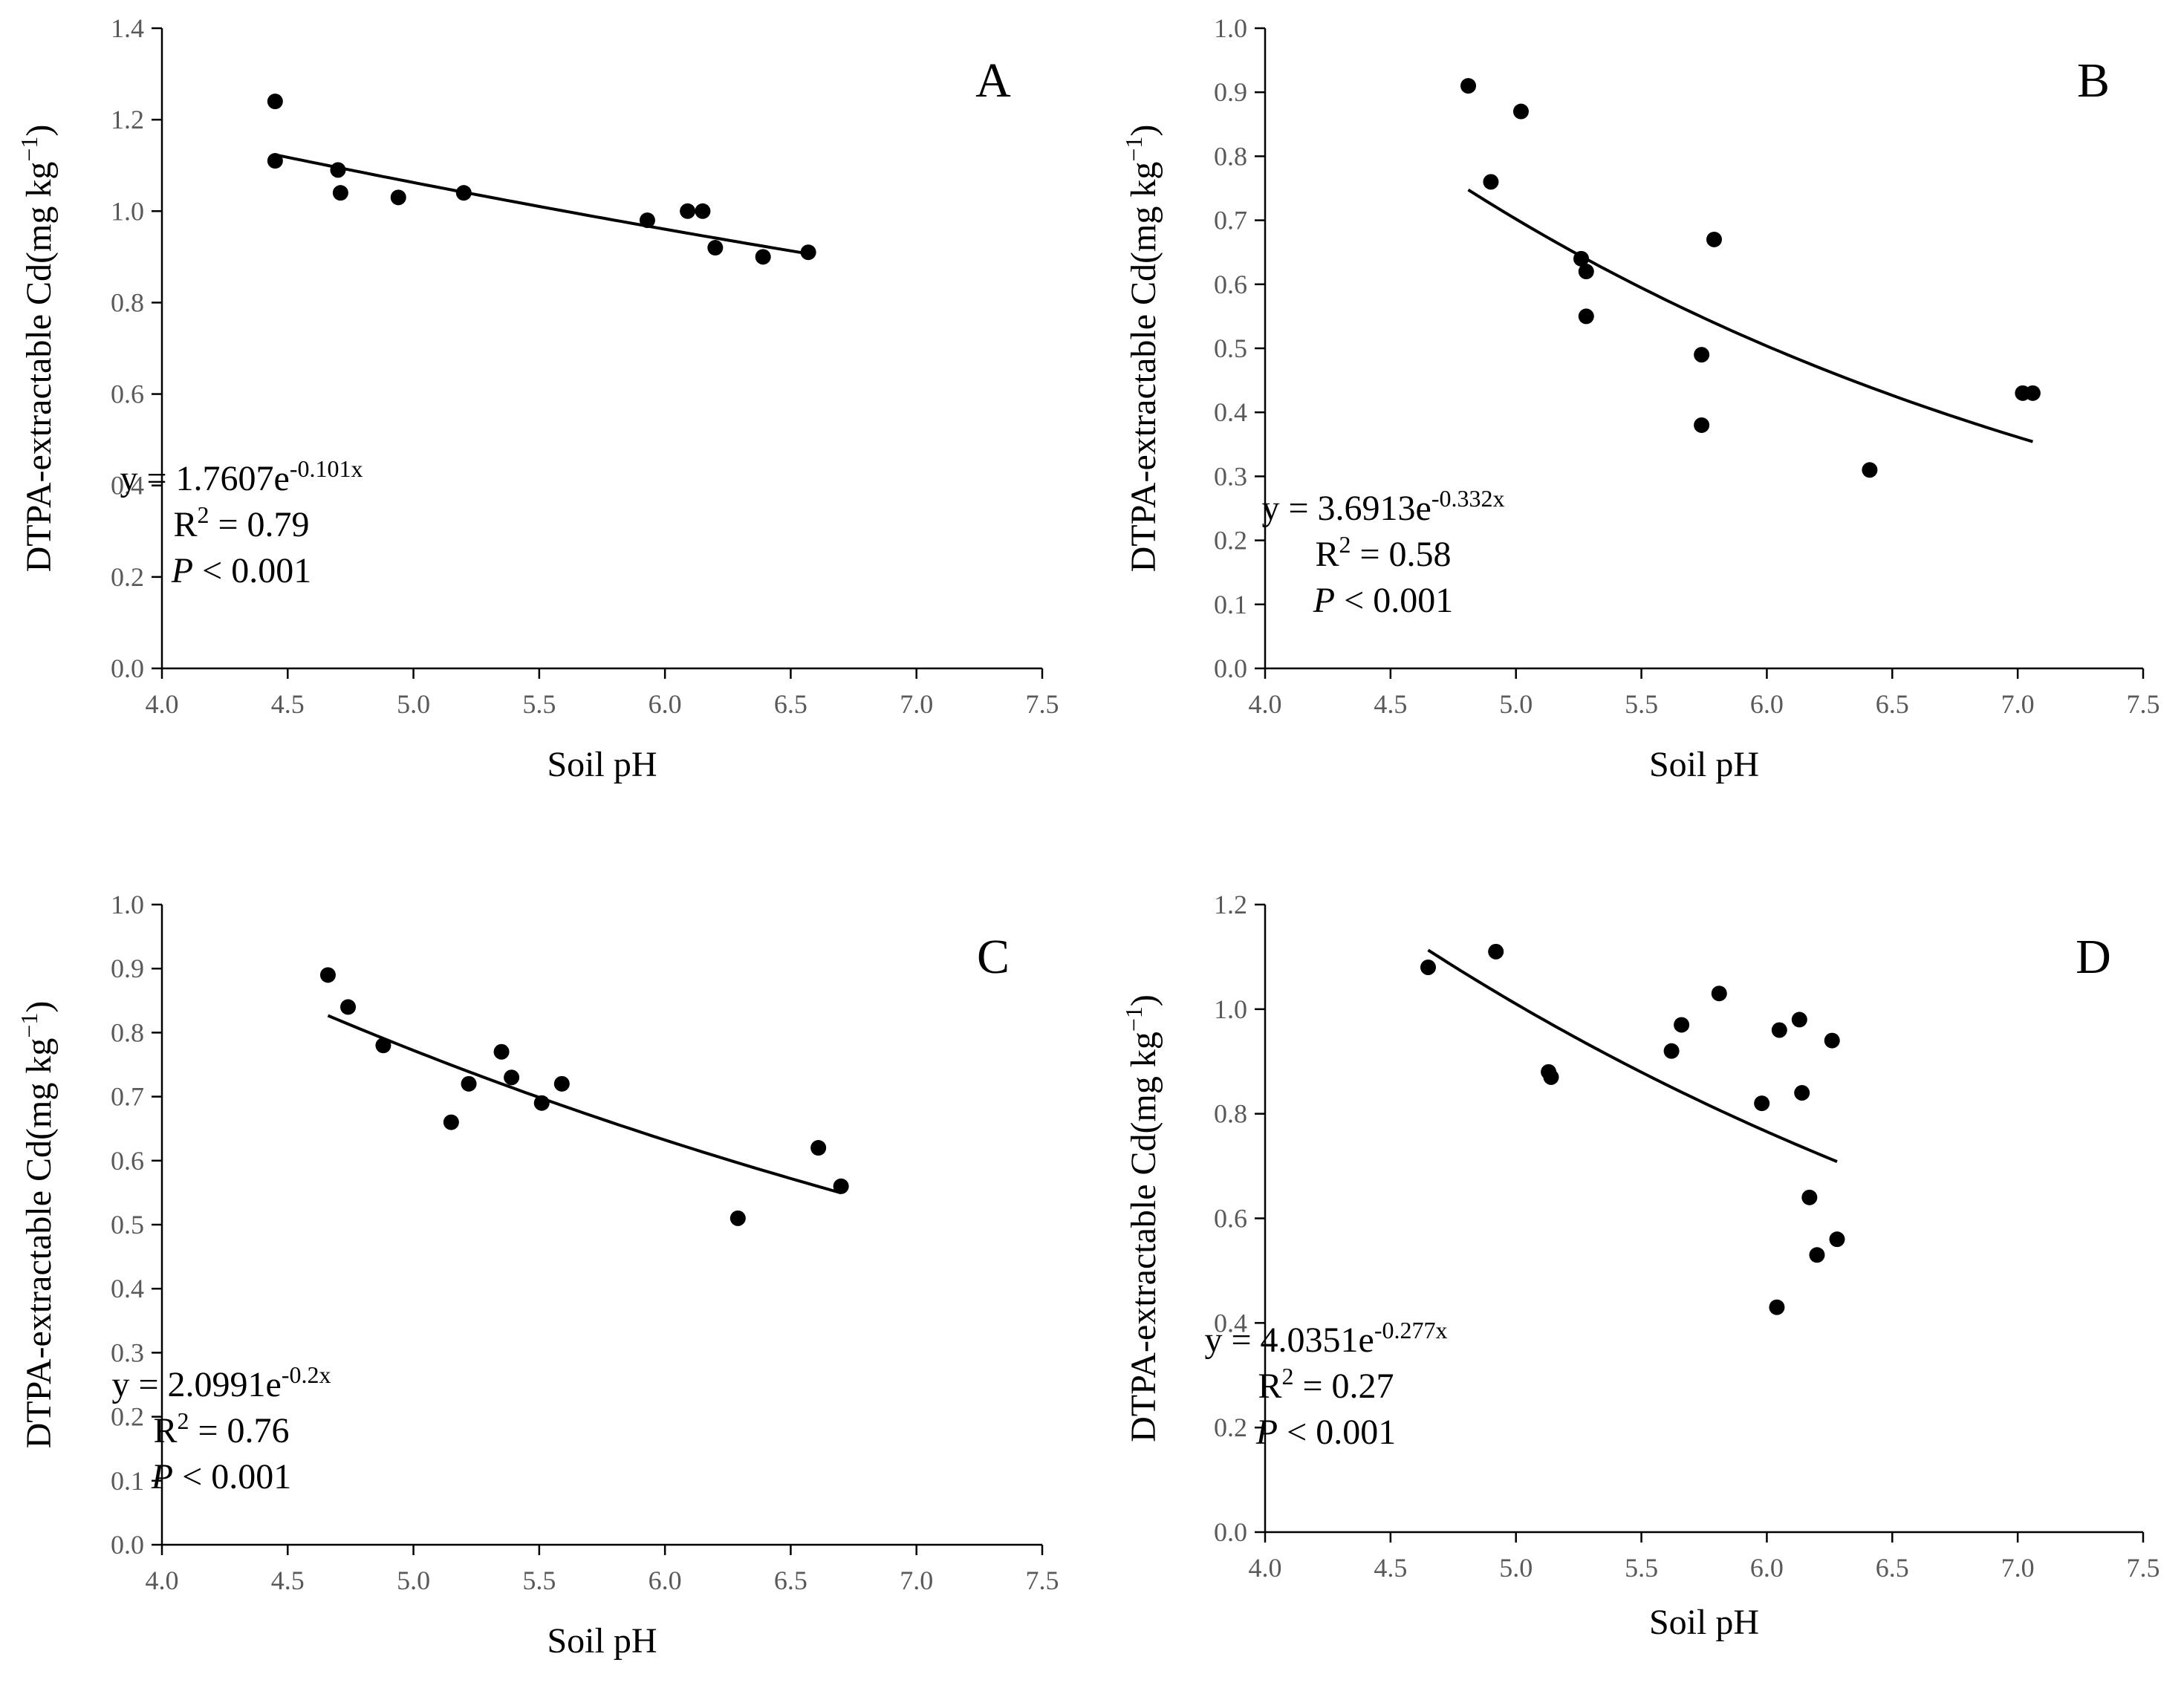  I want to click on regression-equation: y = 2.0991e-0.2x, so click(221, 1382).